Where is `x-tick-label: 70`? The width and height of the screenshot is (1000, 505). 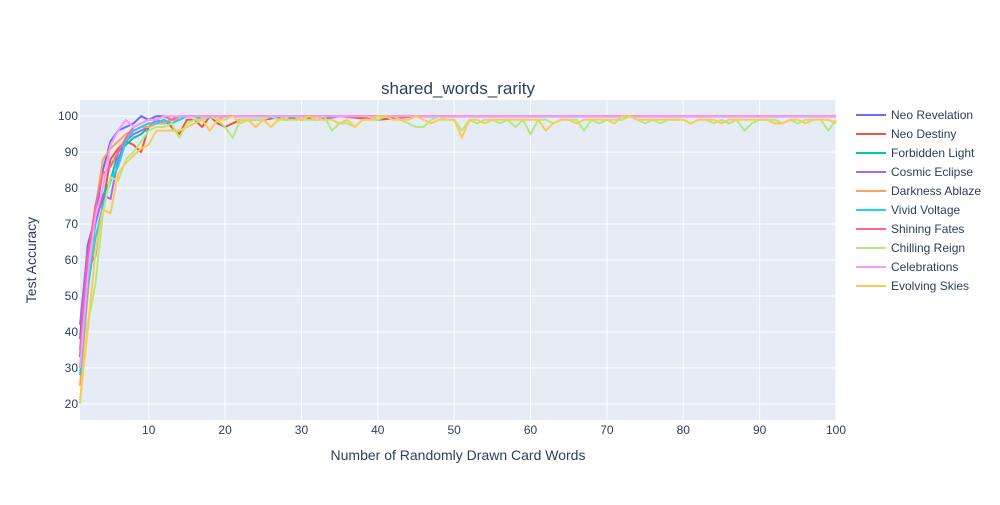 x-tick-label: 70 is located at coordinates (607, 430).